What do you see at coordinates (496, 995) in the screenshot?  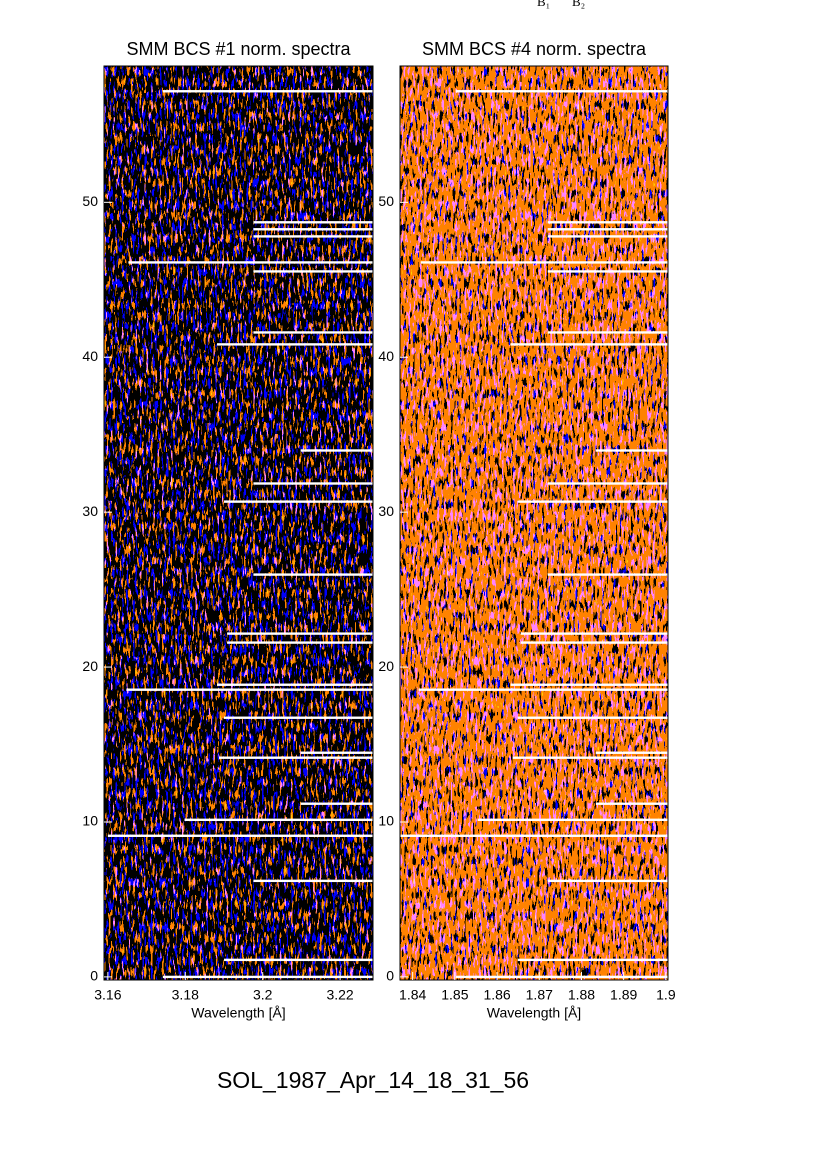 I see `x-tick-label: 1.86` at bounding box center [496, 995].